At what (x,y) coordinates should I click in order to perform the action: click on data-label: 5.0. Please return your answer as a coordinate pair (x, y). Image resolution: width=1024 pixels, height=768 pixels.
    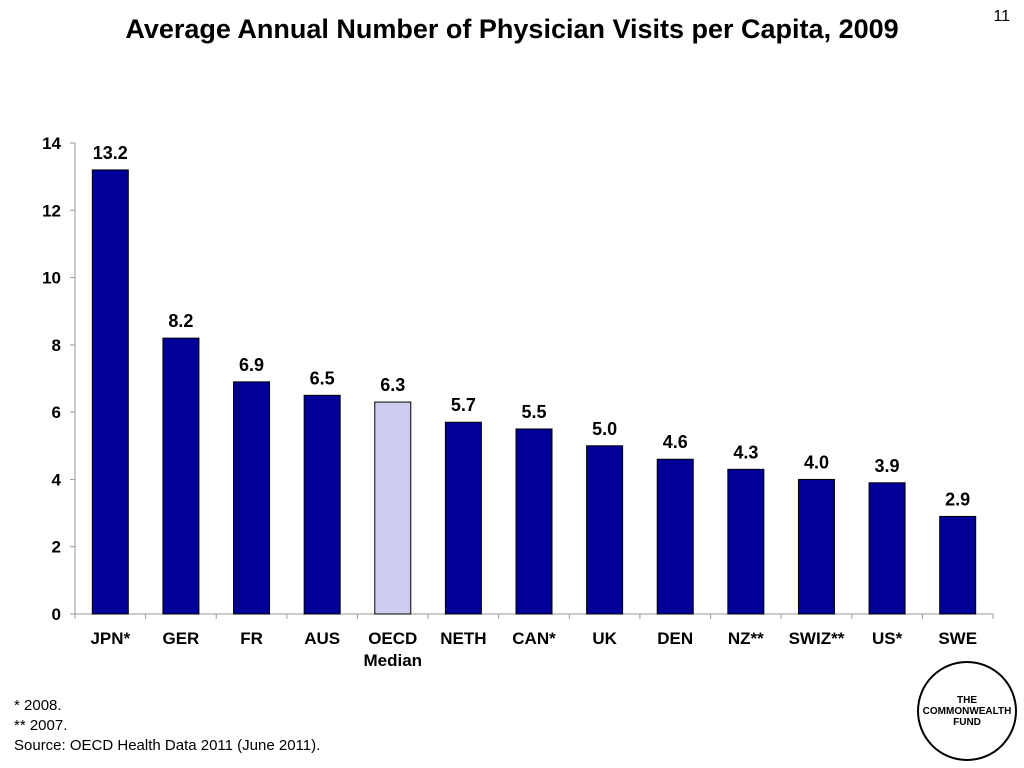
    Looking at the image, I should click on (604, 429).